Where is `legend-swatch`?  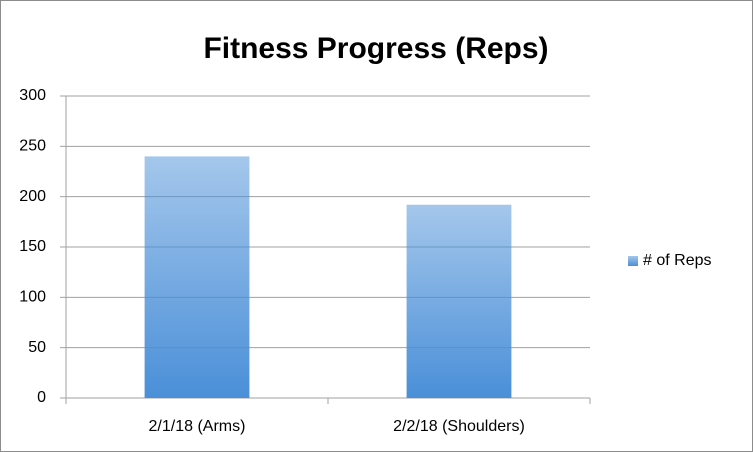
legend-swatch is located at coordinates (633, 261).